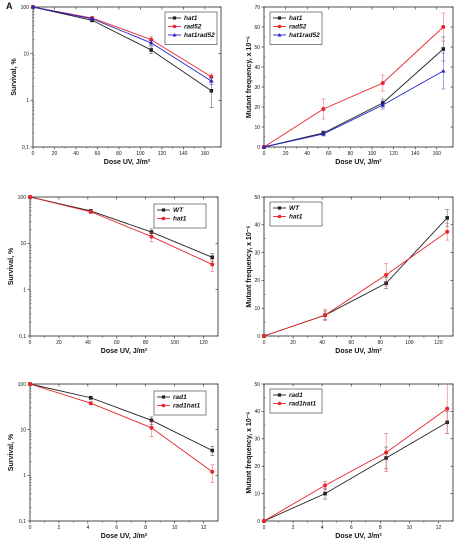 Image resolution: width=457 pixels, height=550 pixels. What do you see at coordinates (27, 101) in the screenshot?
I see `y-tick-label: 1` at bounding box center [27, 101].